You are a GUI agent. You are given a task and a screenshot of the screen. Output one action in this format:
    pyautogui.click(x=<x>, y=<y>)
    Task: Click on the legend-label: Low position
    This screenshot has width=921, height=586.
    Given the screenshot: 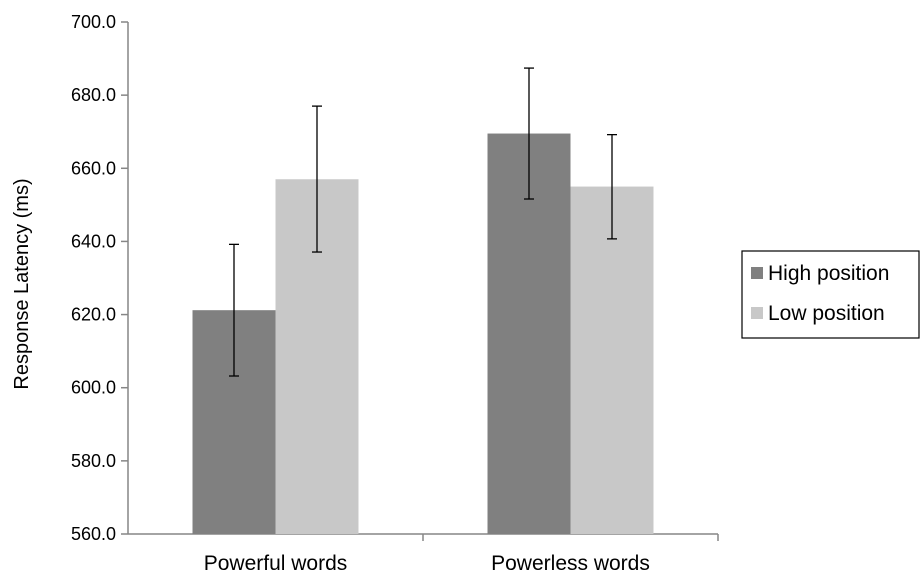 What is the action you would take?
    pyautogui.click(x=826, y=313)
    